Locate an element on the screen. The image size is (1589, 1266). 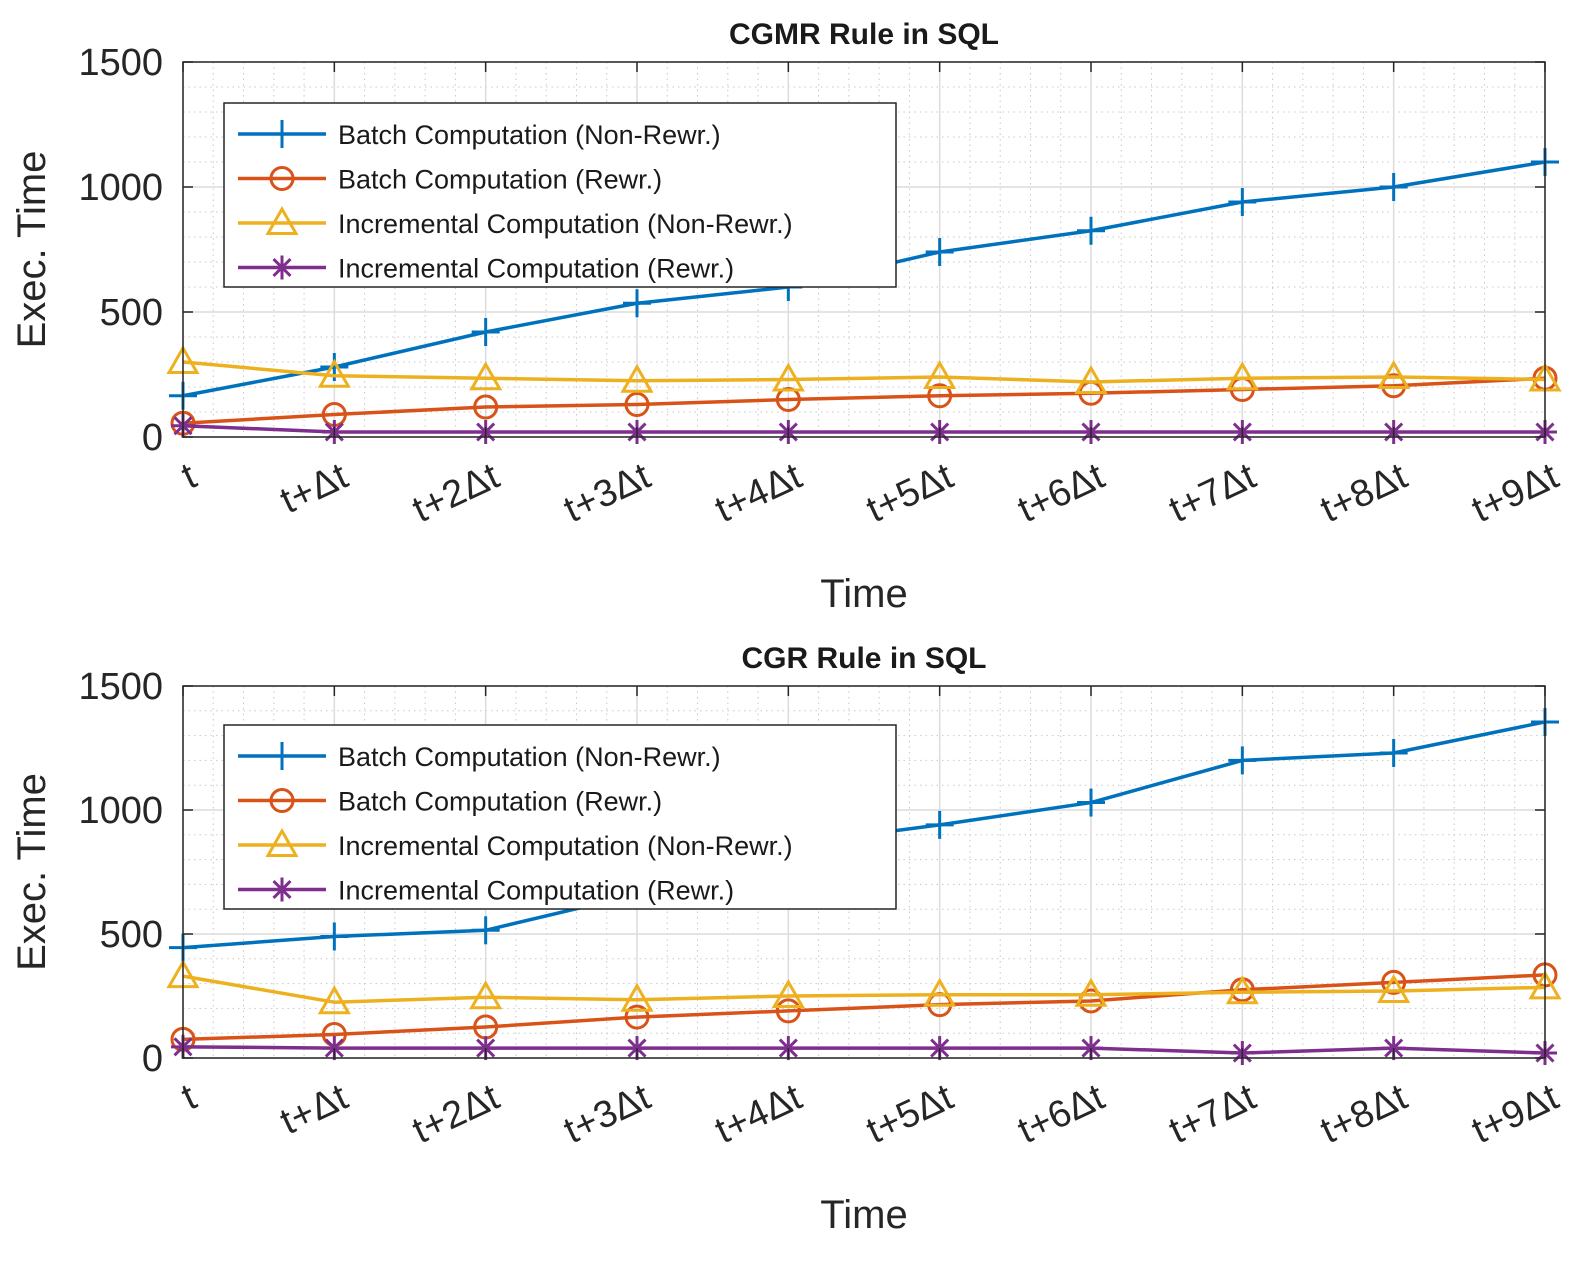
chart-title: CGR Rule in SQL is located at coordinates (863, 658).